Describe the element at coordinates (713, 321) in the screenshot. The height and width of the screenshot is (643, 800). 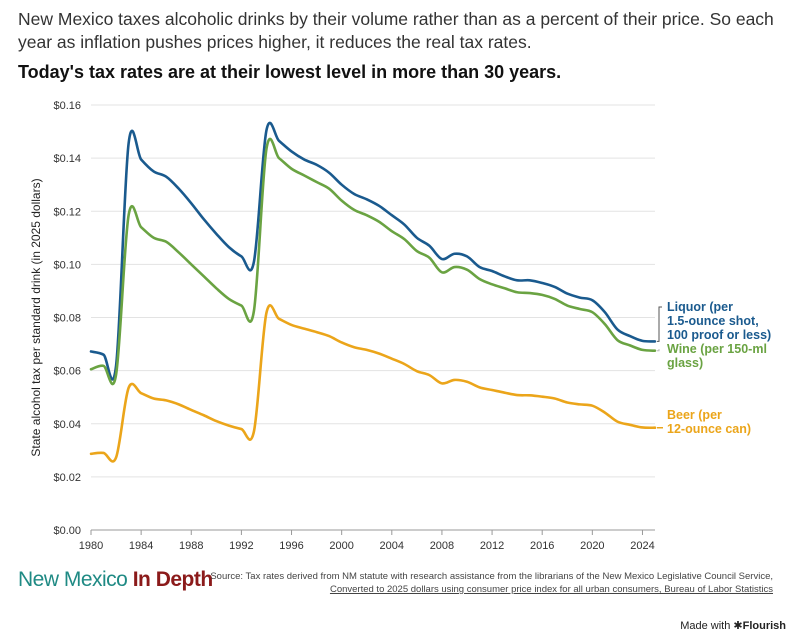
I see `series-label-liquor: 1.5-ounce shot,` at that location.